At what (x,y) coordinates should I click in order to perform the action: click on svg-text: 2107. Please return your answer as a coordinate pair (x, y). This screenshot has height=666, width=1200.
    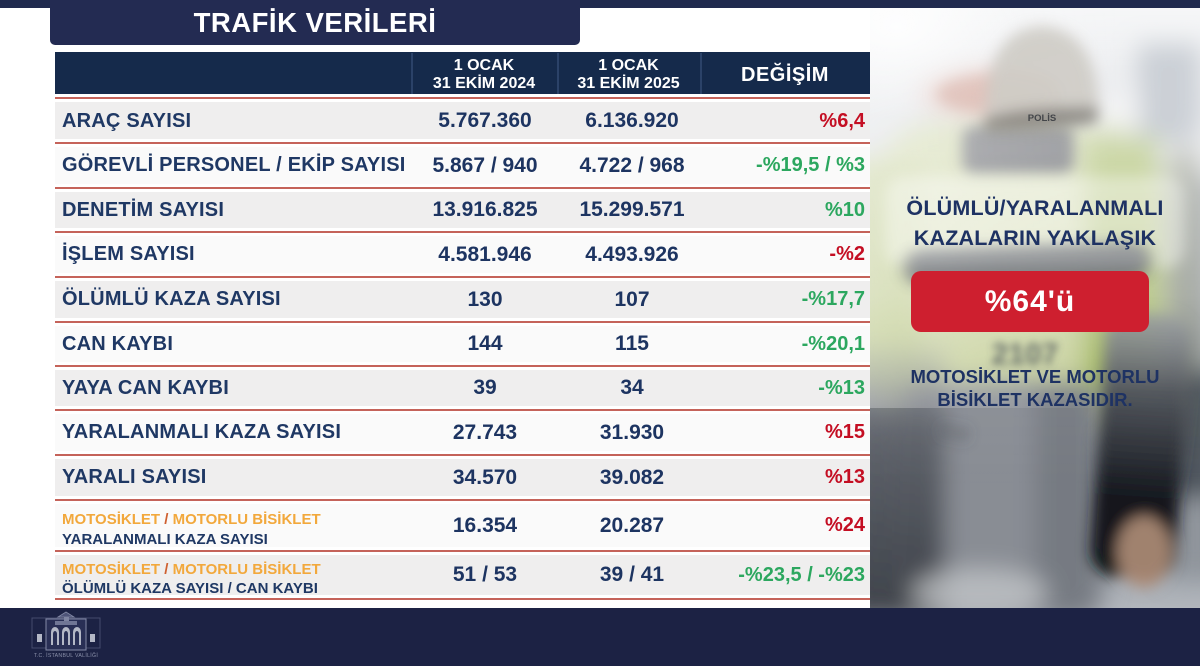
    Looking at the image, I should click on (1025, 354).